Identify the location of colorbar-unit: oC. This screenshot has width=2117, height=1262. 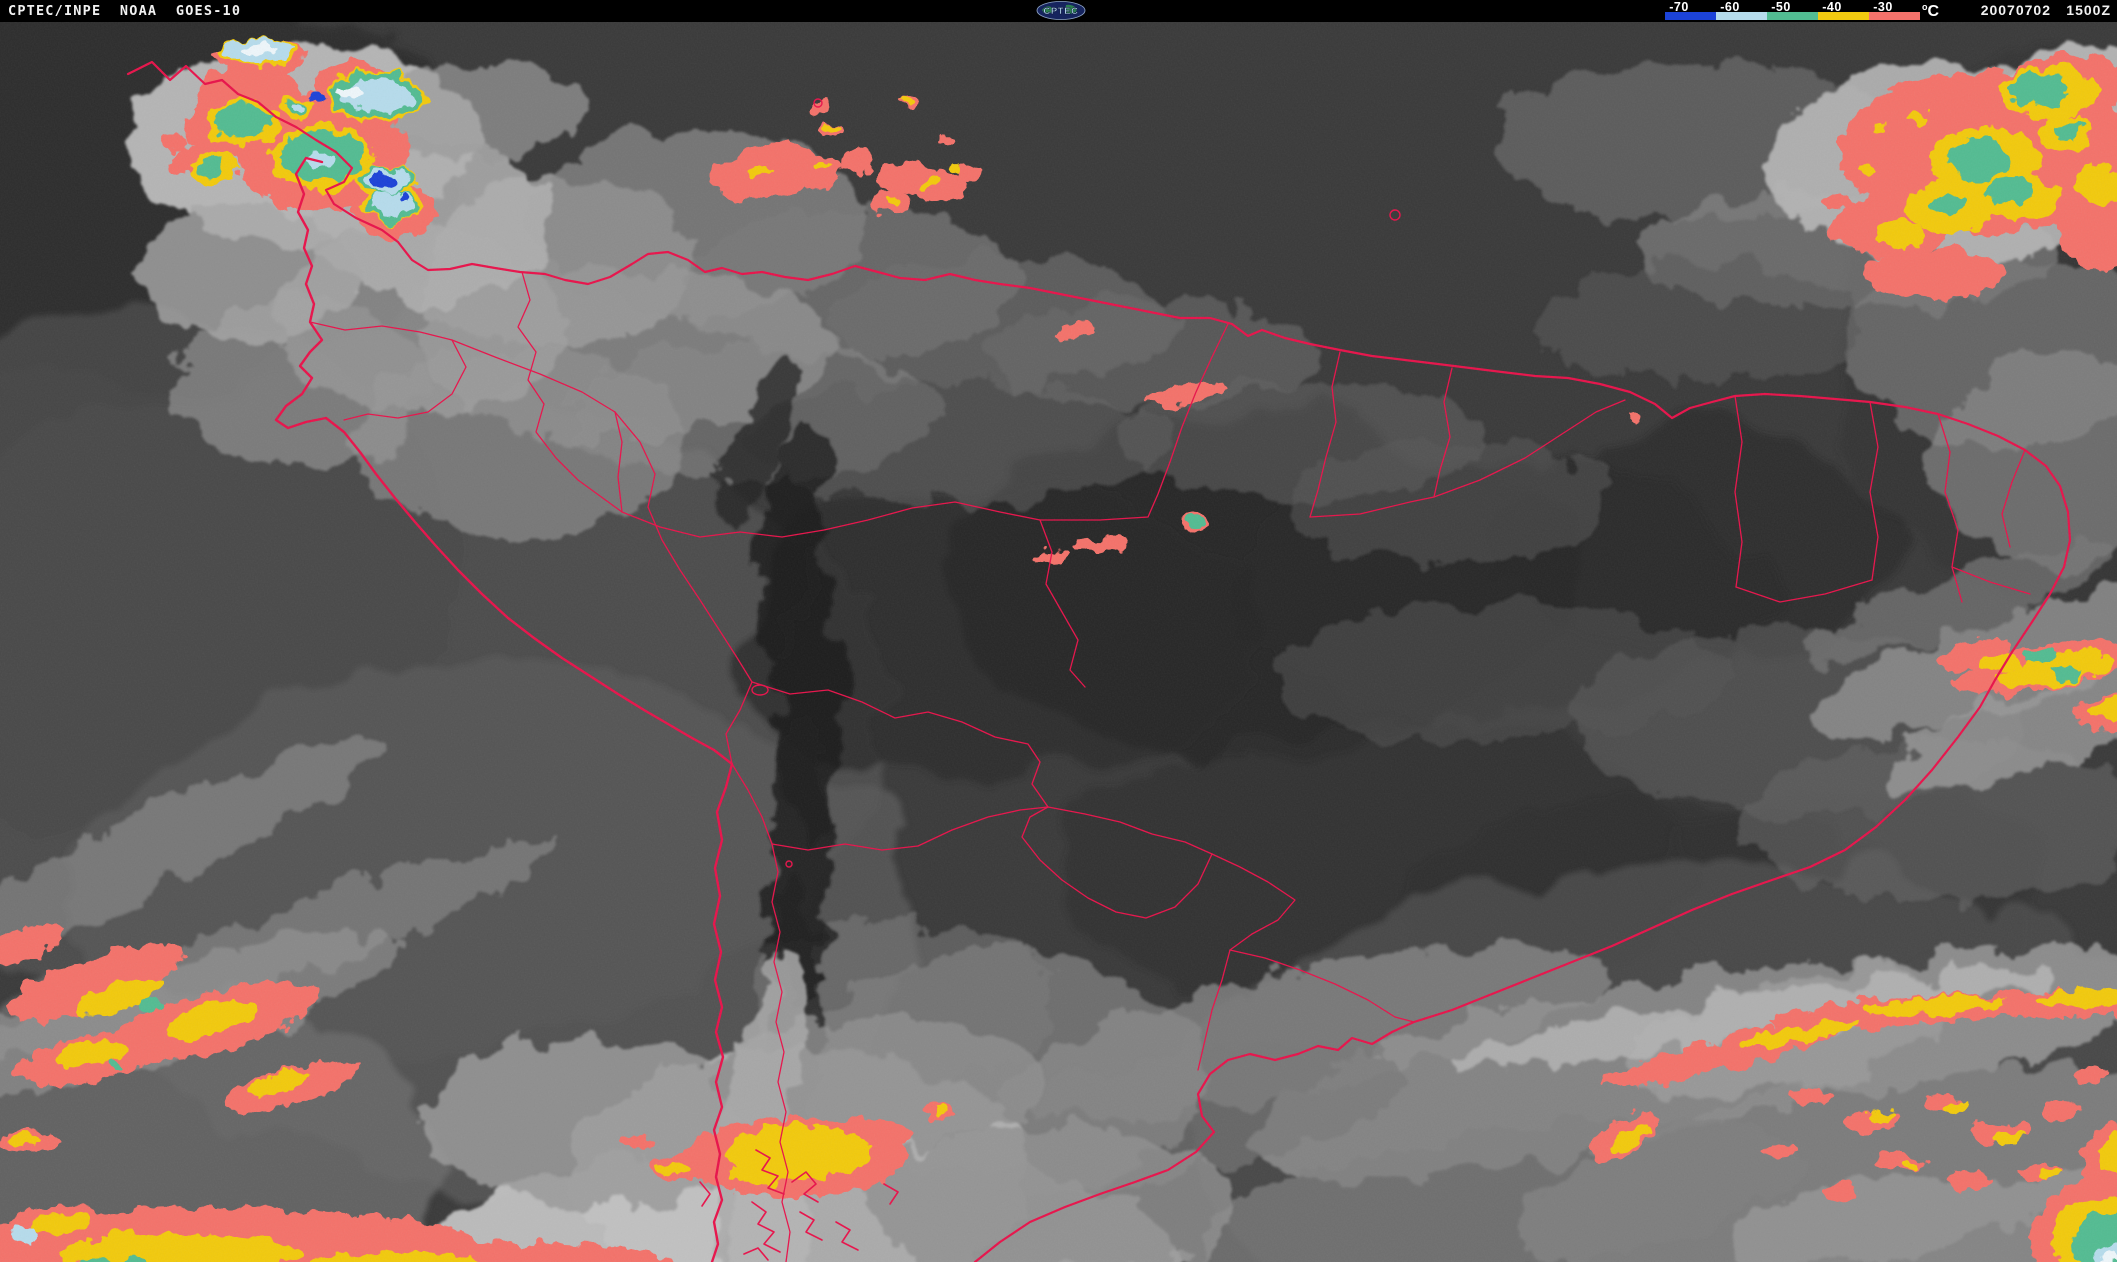
(1930, 11).